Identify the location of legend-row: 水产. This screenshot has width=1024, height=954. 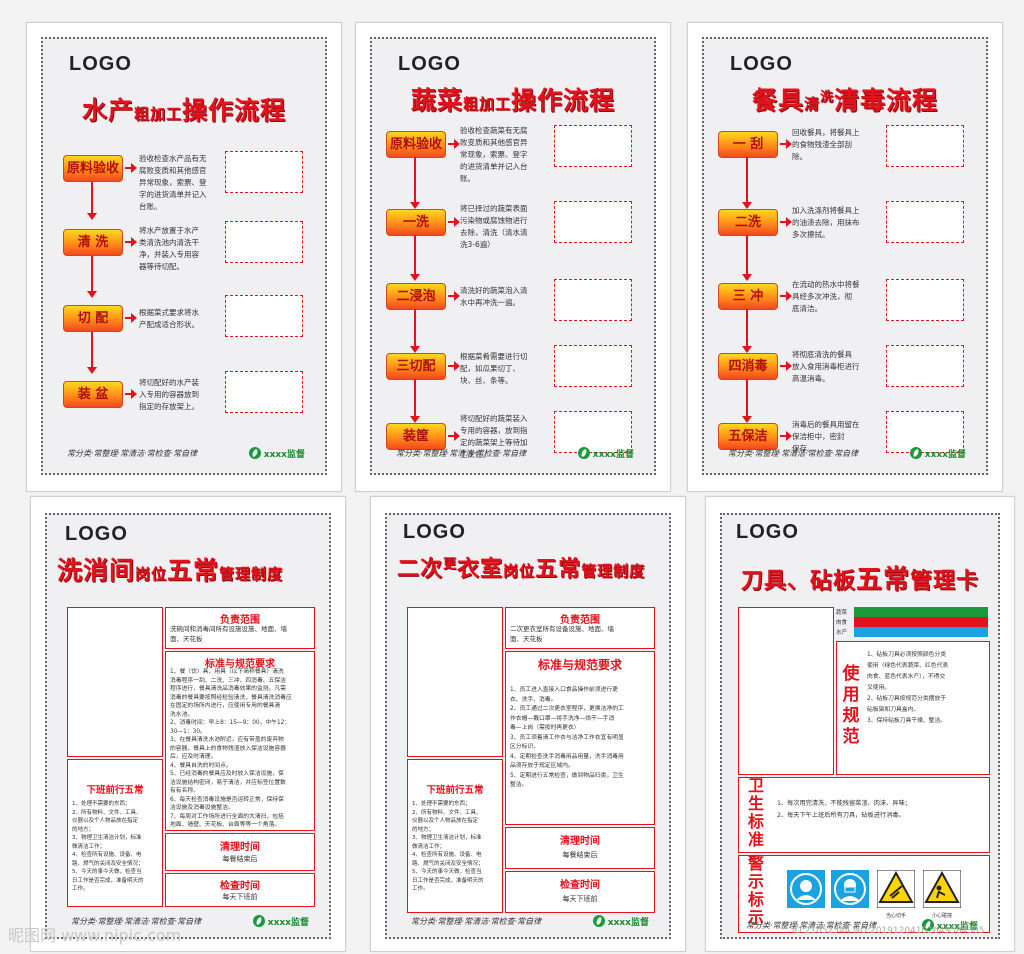
(912, 632).